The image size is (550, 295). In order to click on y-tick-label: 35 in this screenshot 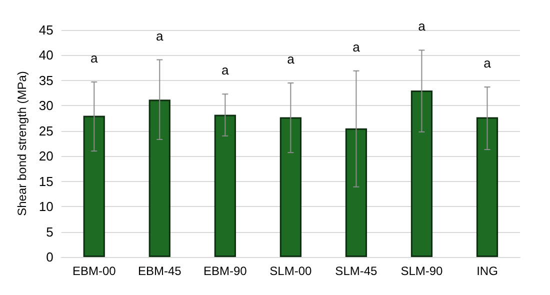, I will do `click(46, 80)`.